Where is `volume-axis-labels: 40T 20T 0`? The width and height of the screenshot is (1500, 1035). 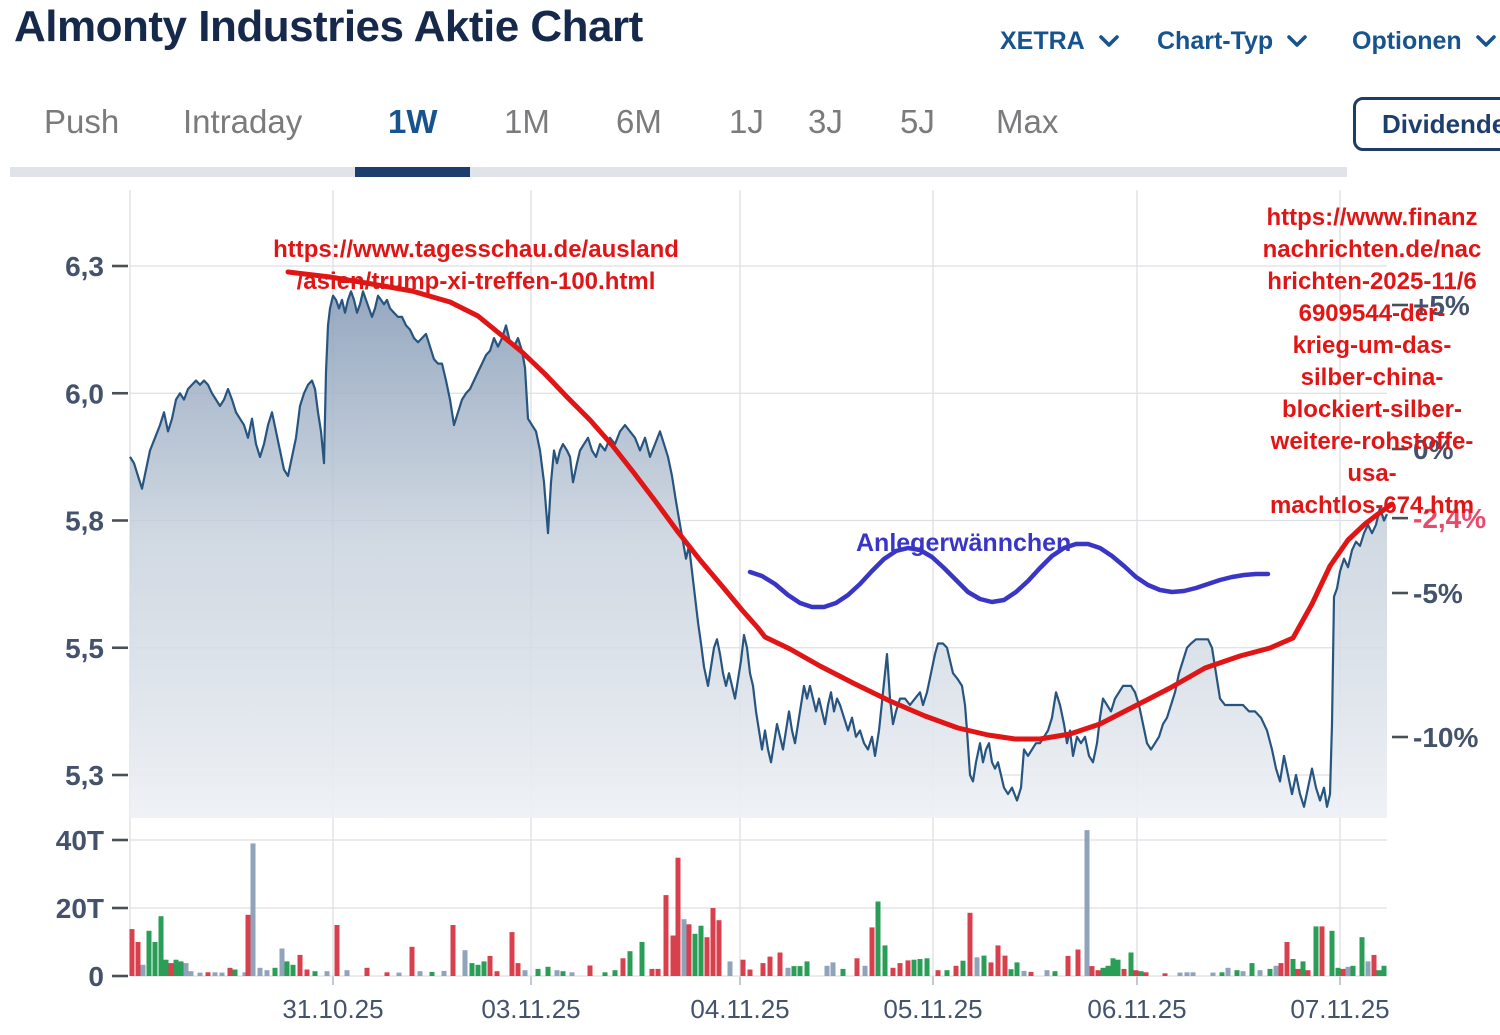
volume-axis-labels: 40T 20T 0 is located at coordinates (92, 908).